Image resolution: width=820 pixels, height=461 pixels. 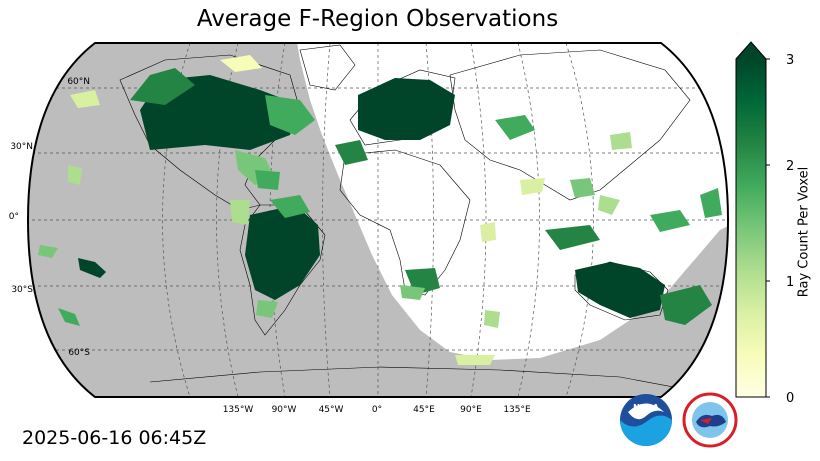 What do you see at coordinates (710, 420) in the screenshot?
I see `nws-logo` at bounding box center [710, 420].